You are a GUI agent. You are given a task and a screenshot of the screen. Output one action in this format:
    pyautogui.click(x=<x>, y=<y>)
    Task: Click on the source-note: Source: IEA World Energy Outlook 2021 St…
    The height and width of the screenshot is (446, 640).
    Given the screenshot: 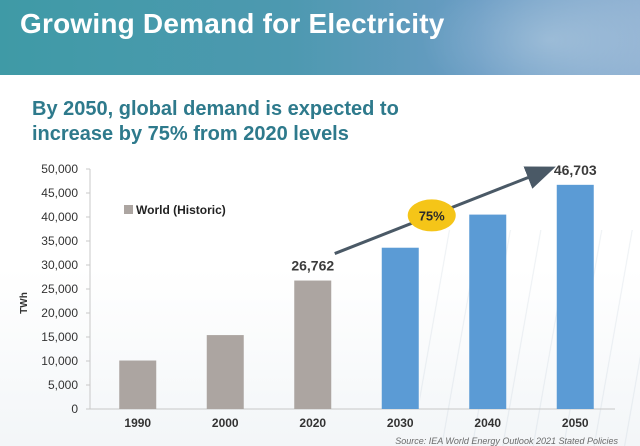 What is the action you would take?
    pyautogui.click(x=506, y=441)
    